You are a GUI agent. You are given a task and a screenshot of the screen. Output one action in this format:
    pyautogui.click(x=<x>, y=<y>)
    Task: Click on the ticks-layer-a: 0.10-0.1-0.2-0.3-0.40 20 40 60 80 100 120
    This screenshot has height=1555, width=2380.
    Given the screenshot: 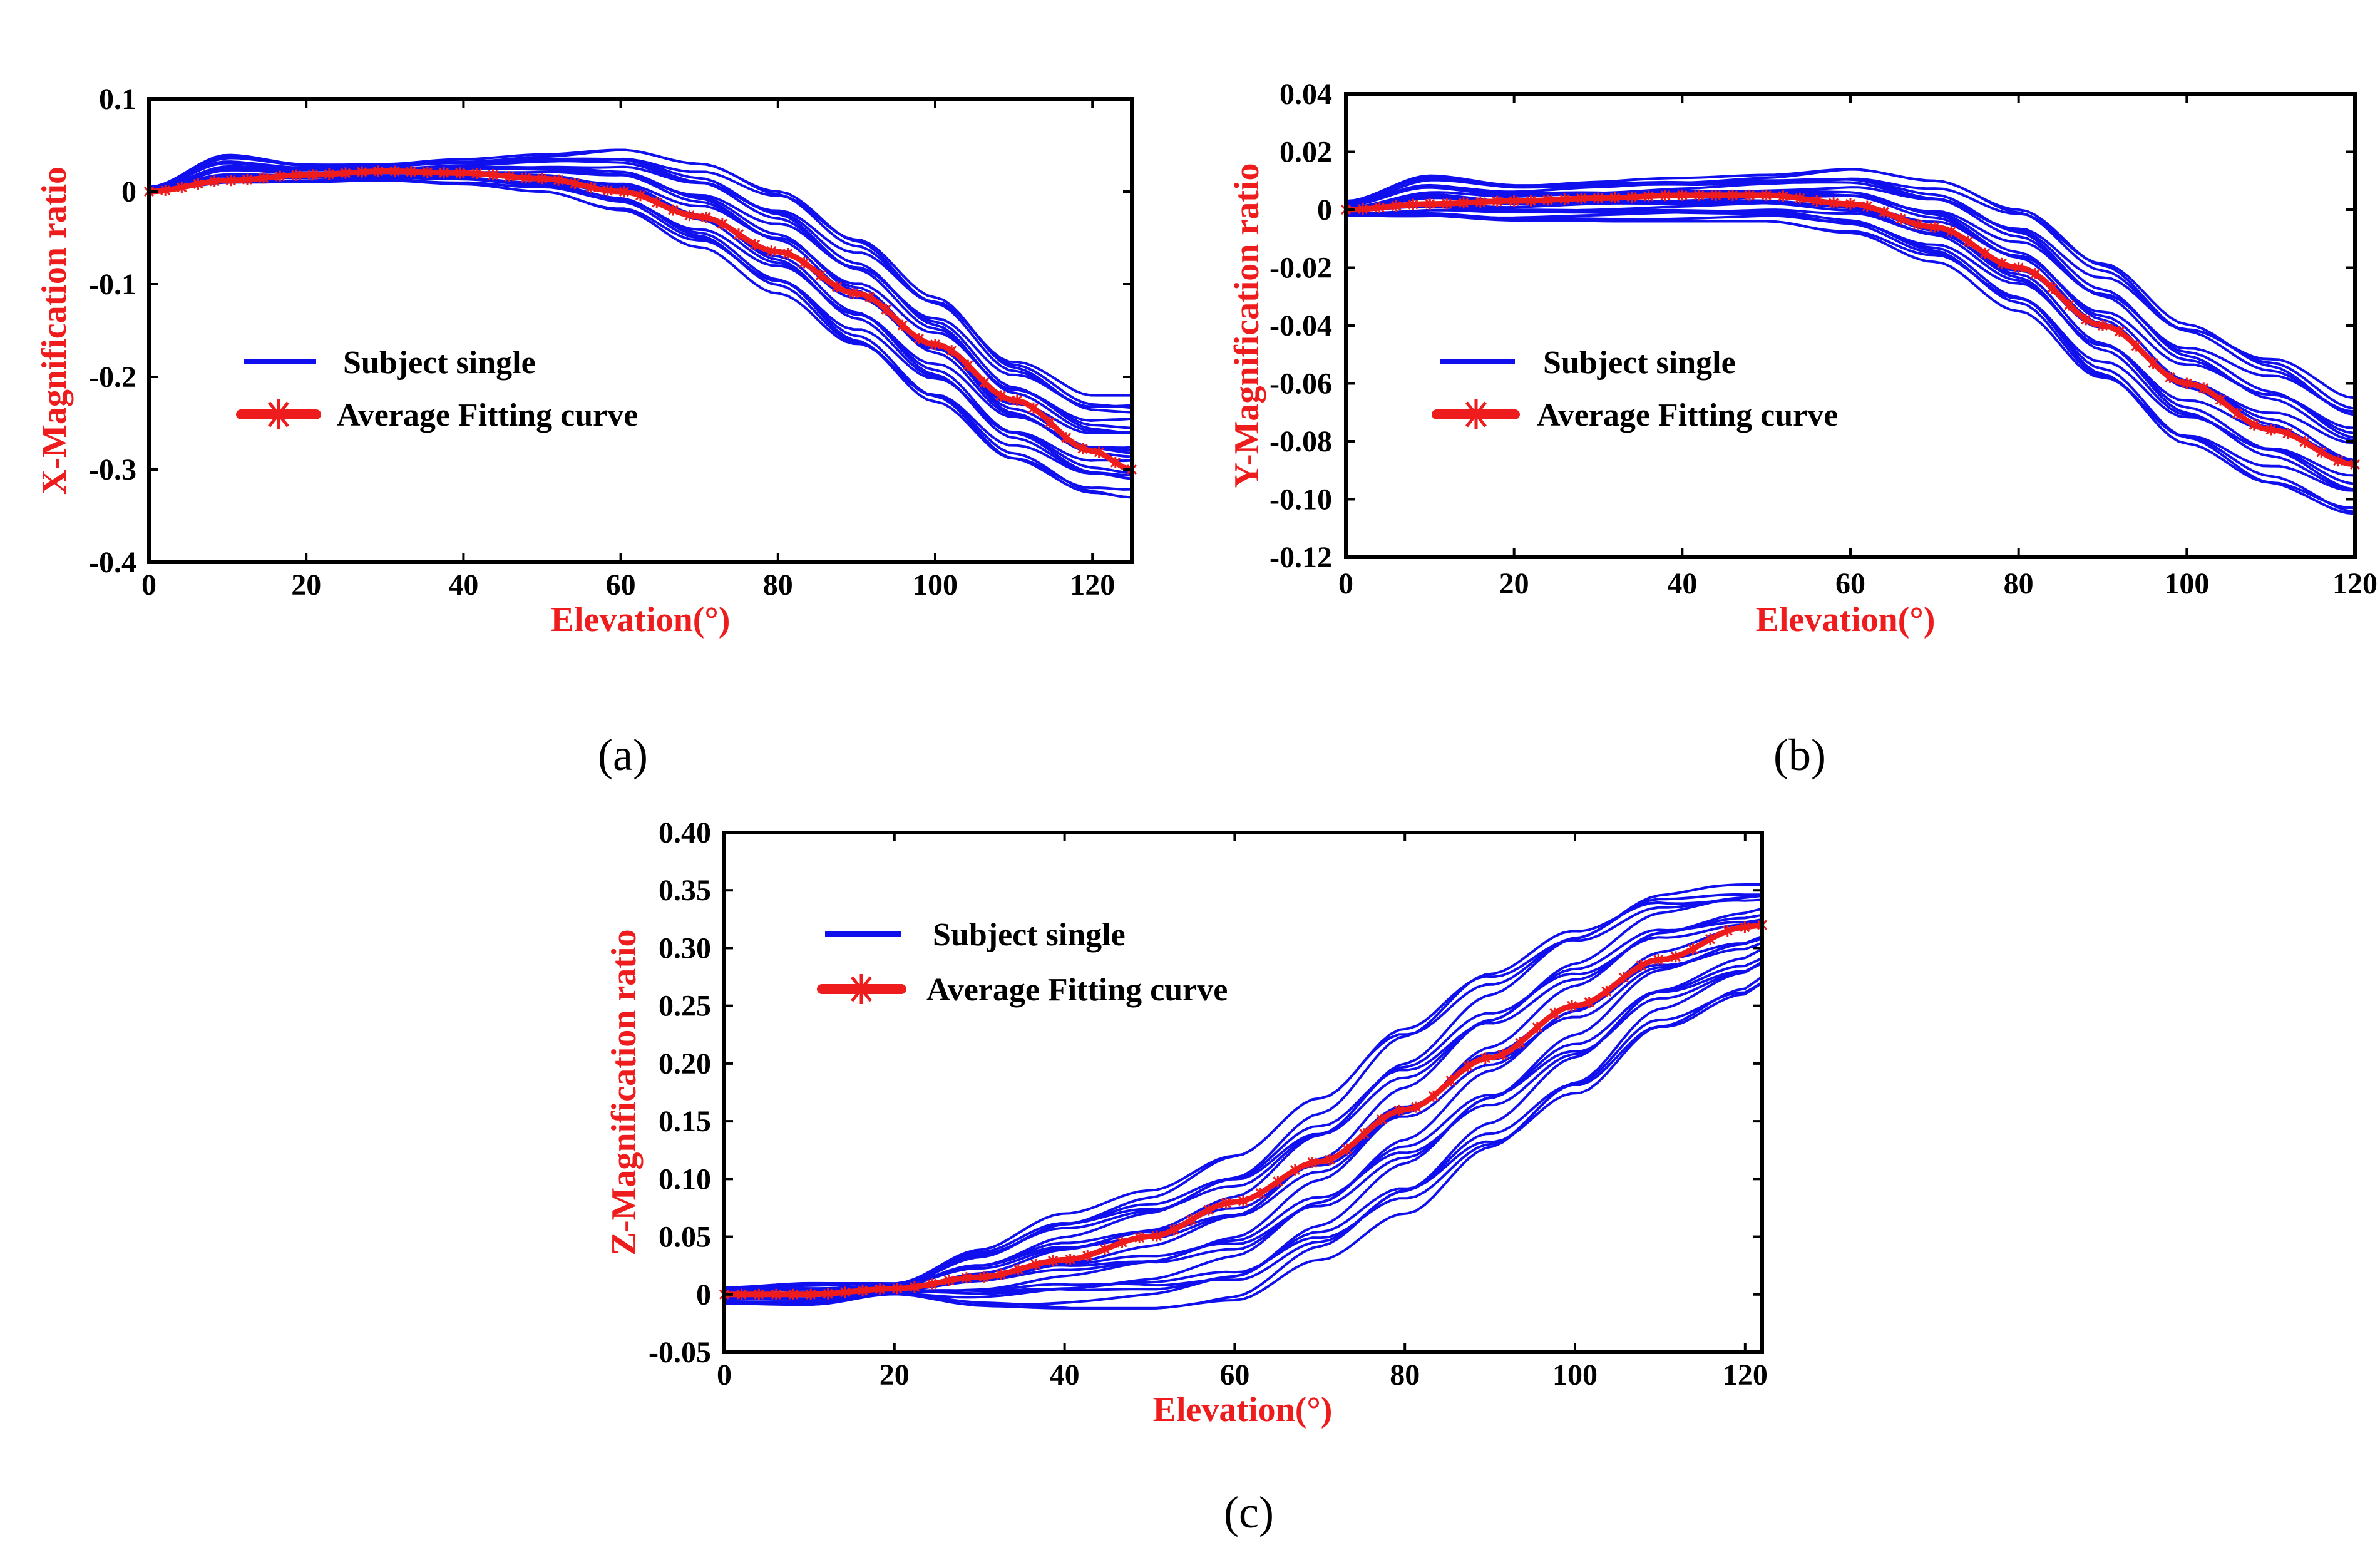 What is the action you would take?
    pyautogui.click(x=611, y=342)
    